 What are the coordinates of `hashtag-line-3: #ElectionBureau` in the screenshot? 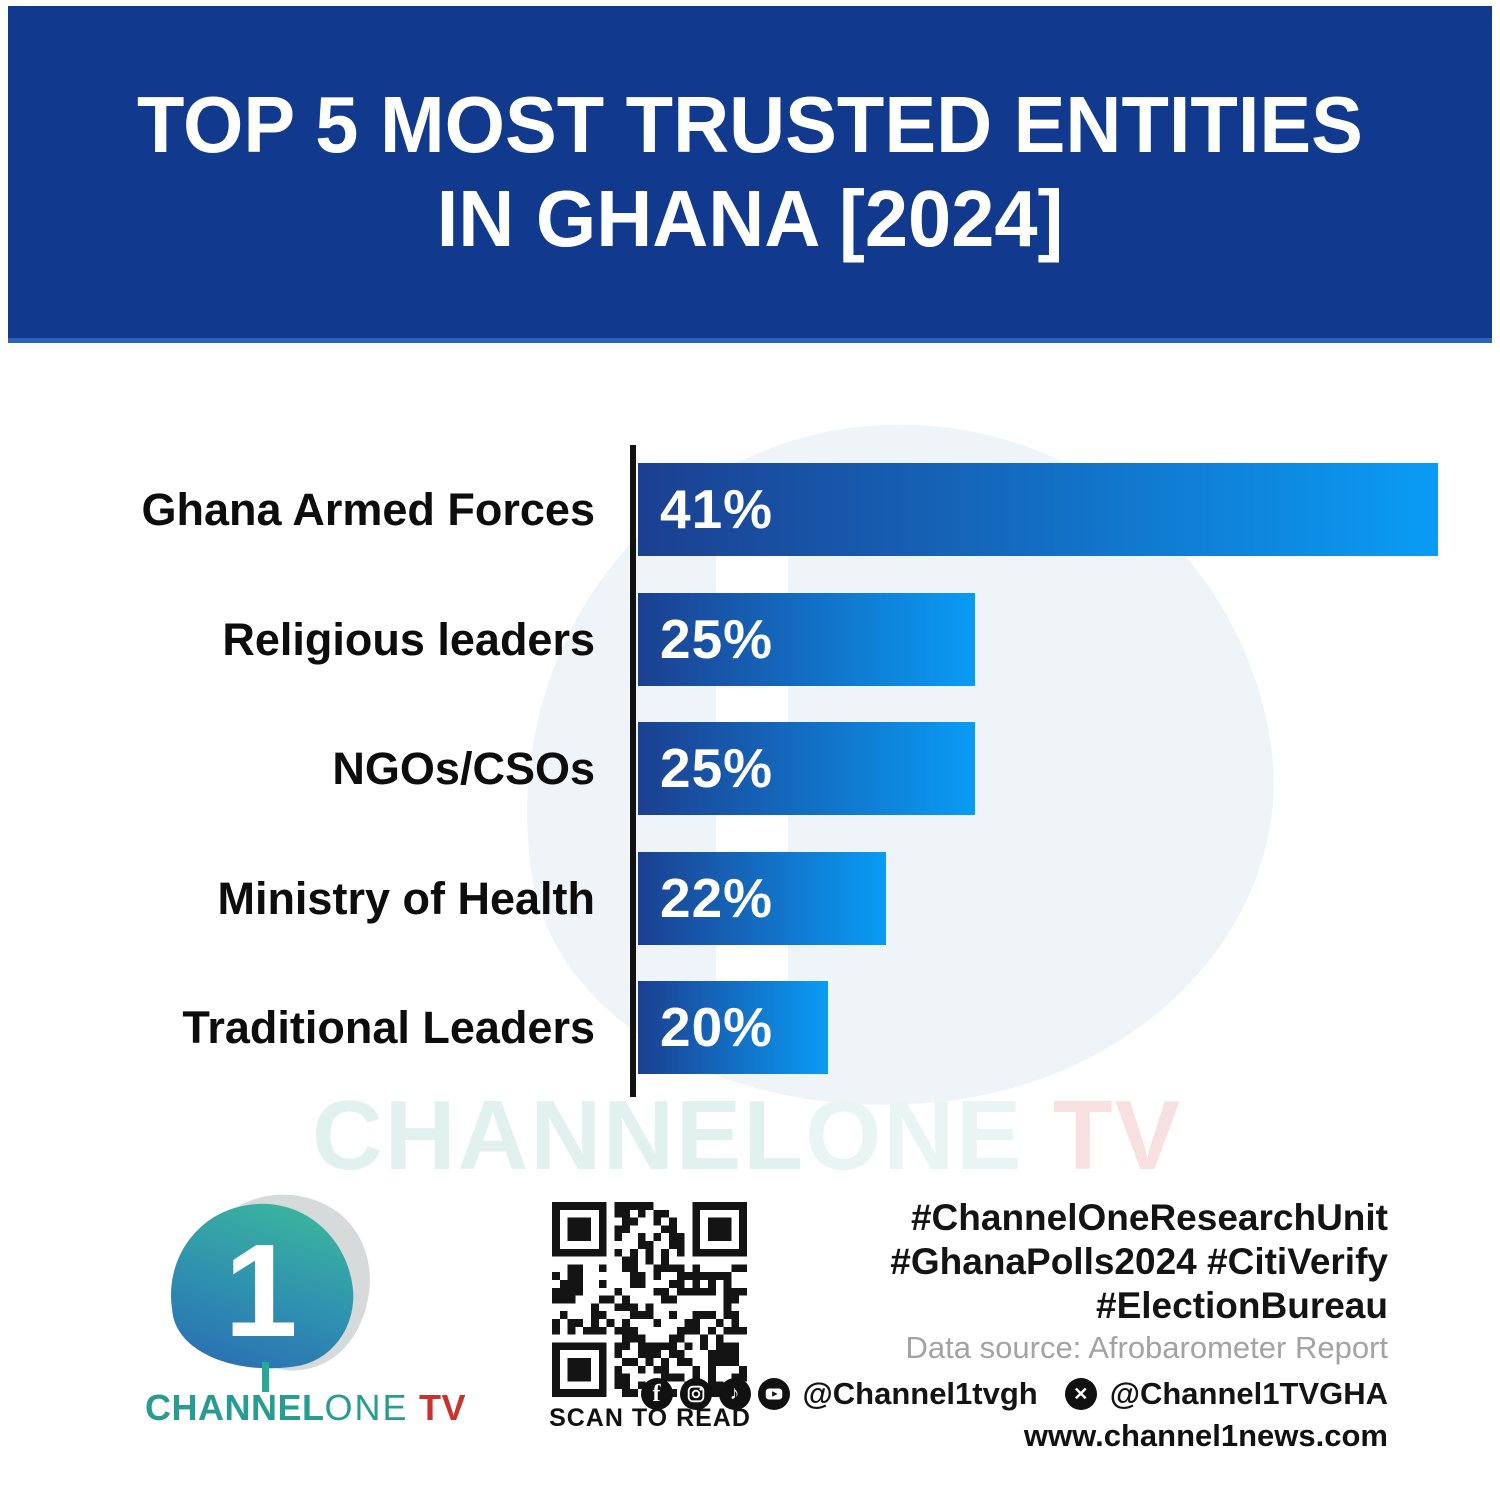 It's located at (1242, 1305).